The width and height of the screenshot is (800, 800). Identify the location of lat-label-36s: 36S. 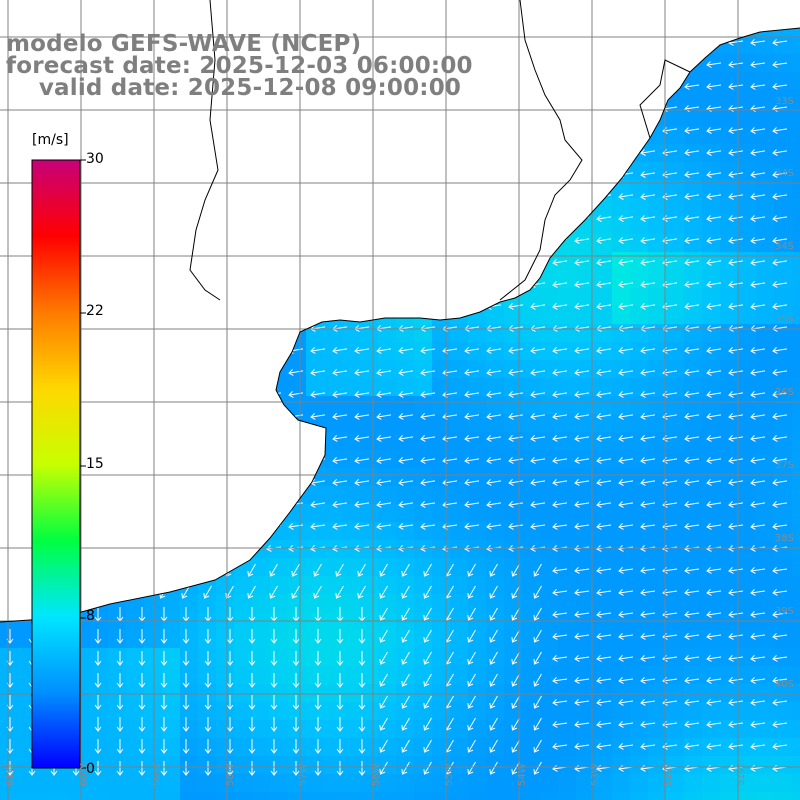
(784, 392).